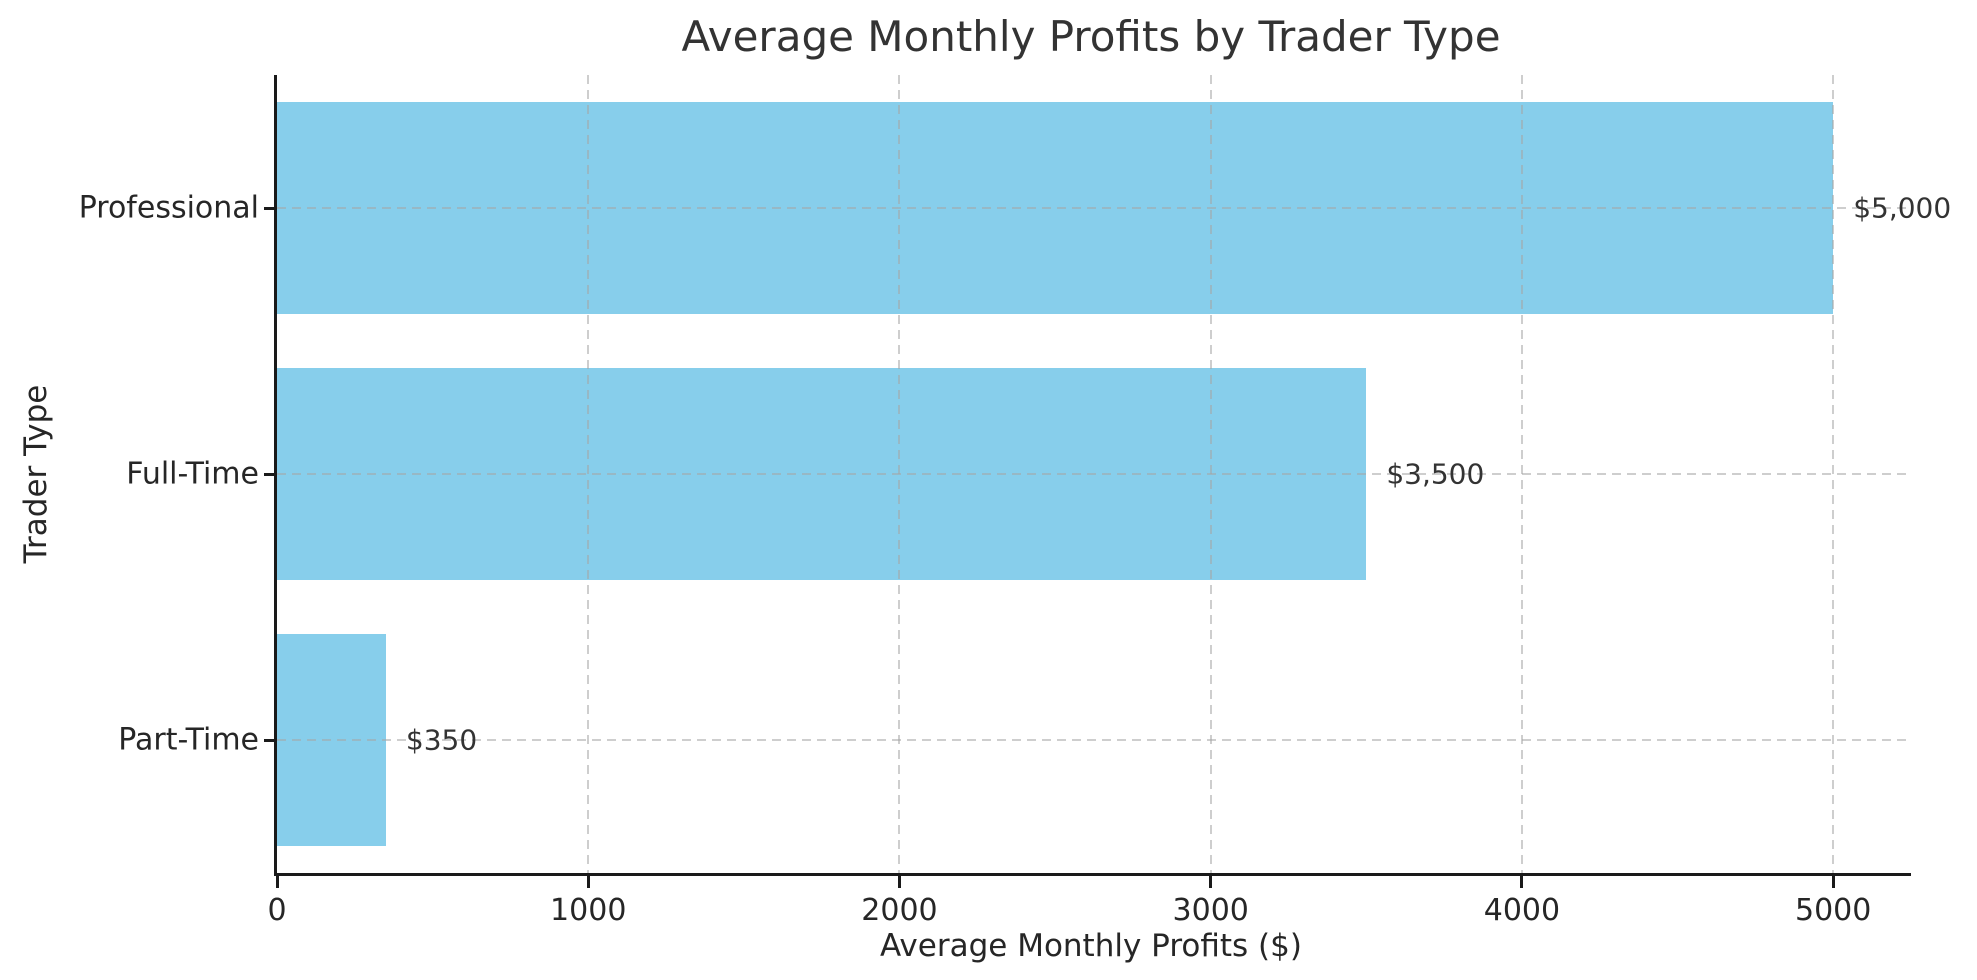  Describe the element at coordinates (1091, 36) in the screenshot. I see `chart-title: Average Monthly Profits by Trader Type` at that location.